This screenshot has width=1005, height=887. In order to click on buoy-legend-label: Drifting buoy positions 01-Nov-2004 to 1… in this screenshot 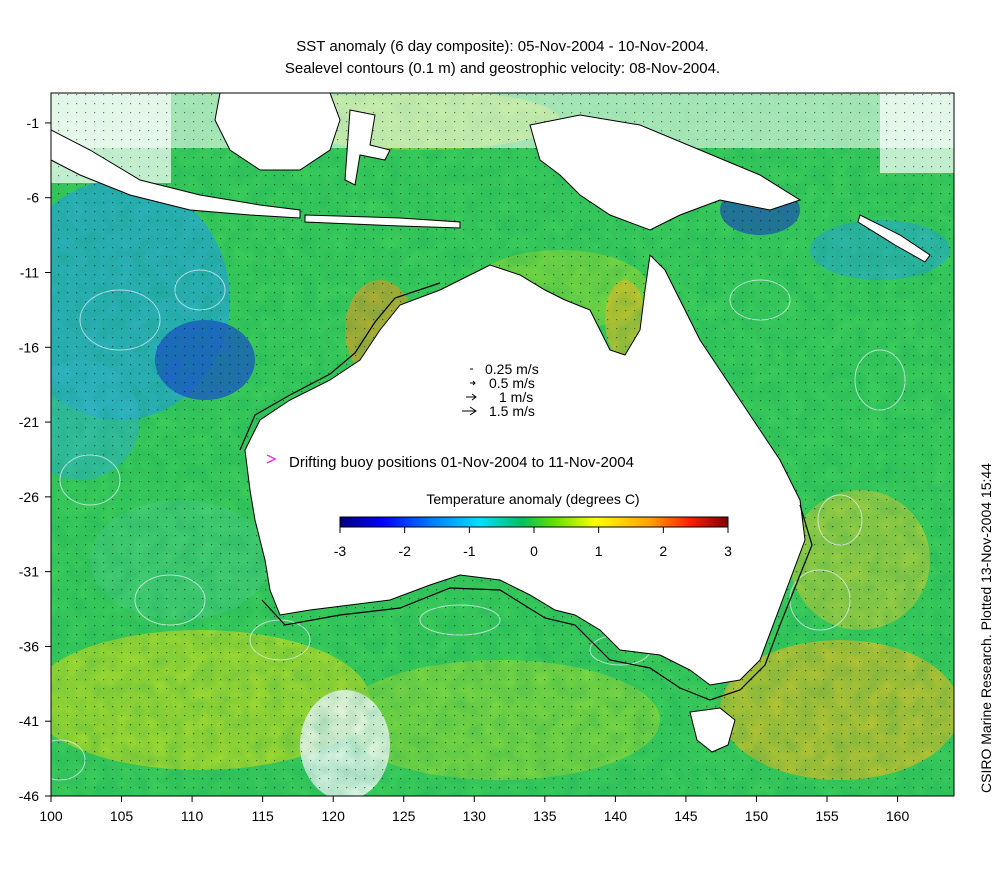, I will do `click(461, 462)`.